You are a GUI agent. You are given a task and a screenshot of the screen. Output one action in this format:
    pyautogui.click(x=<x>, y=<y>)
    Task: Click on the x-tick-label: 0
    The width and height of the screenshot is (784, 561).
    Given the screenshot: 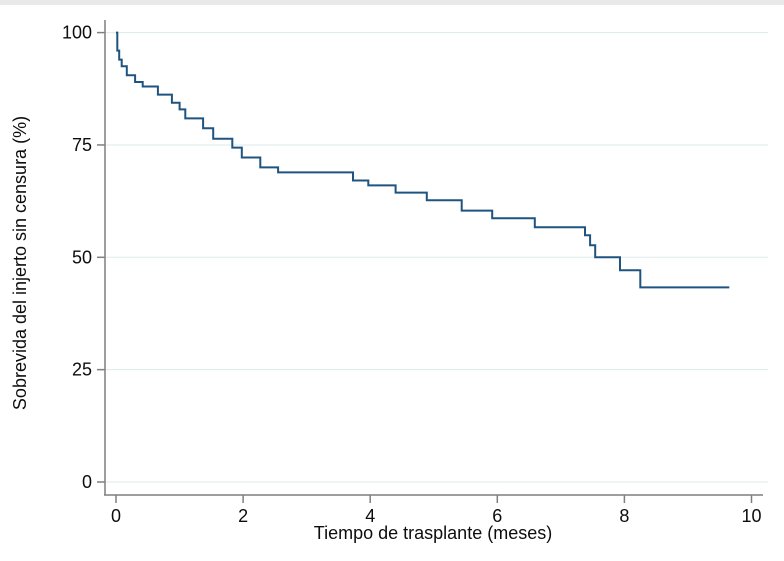 What is the action you would take?
    pyautogui.click(x=116, y=516)
    